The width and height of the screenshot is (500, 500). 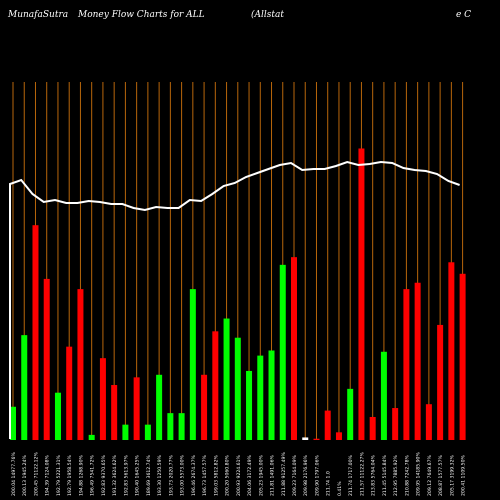 What do you see at coordinates (340, 488) in the screenshot?
I see `x-tick-label: 0.41%` at bounding box center [340, 488].